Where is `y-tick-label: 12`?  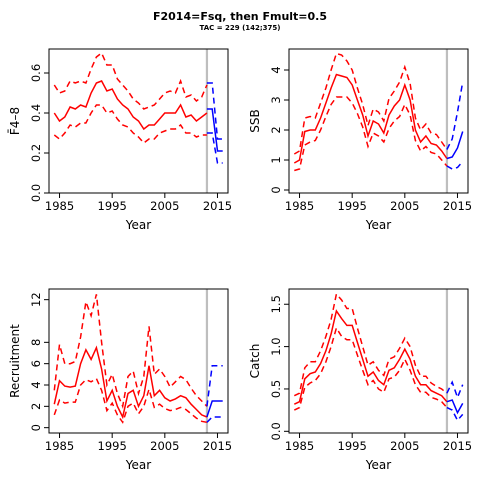 y-tick-label: 12 is located at coordinates (36, 299).